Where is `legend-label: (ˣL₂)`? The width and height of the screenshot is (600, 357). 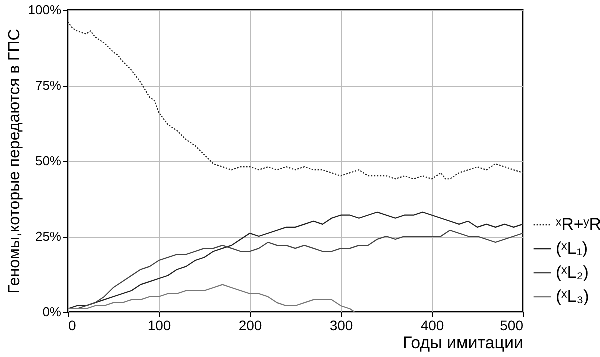 legend-label: (ˣL₂) is located at coordinates (572, 272).